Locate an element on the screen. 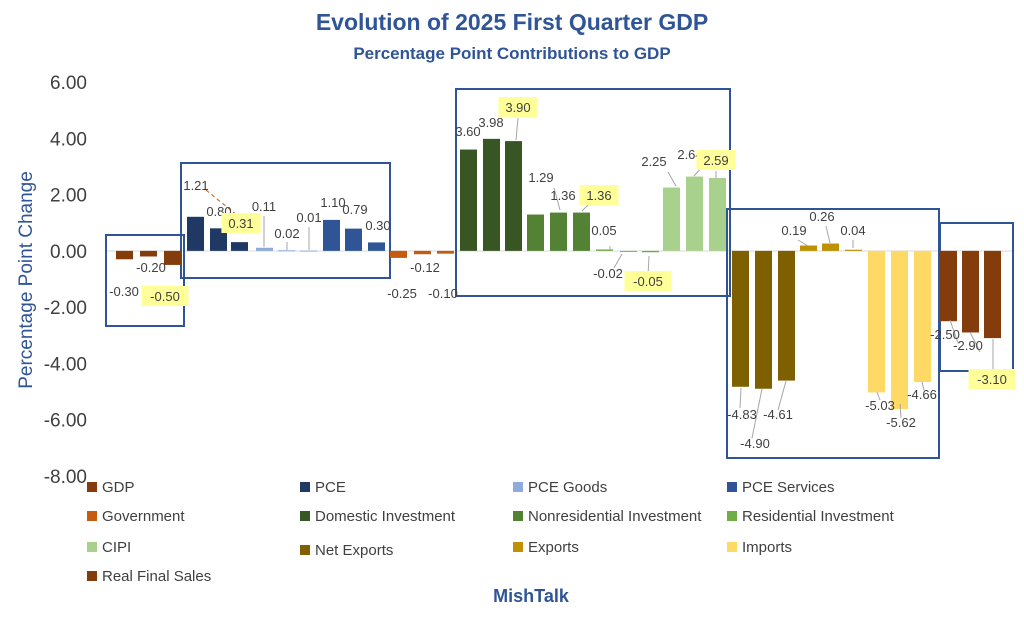 Image resolution: width=1024 pixels, height=640 pixels. legend-item: Net Exports is located at coordinates (346, 550).